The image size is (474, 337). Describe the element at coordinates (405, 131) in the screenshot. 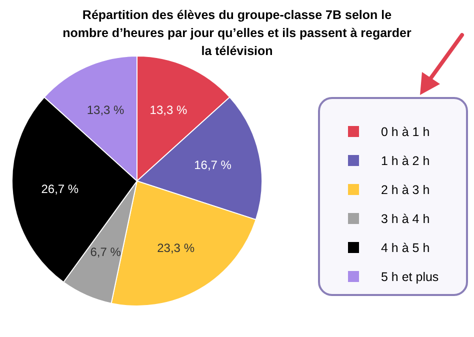

I see `legend-label: 0 h à 1 h` at that location.